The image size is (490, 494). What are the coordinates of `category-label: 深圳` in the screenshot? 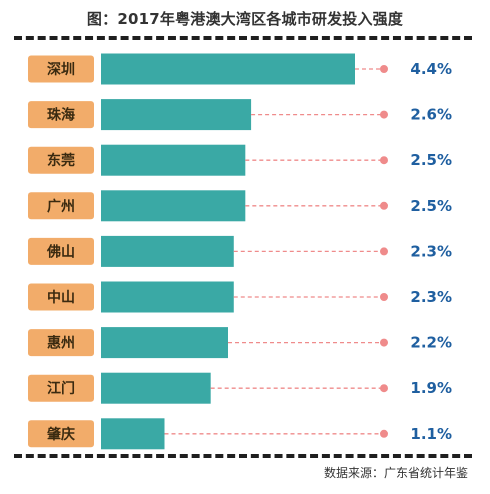 It's located at (61, 69).